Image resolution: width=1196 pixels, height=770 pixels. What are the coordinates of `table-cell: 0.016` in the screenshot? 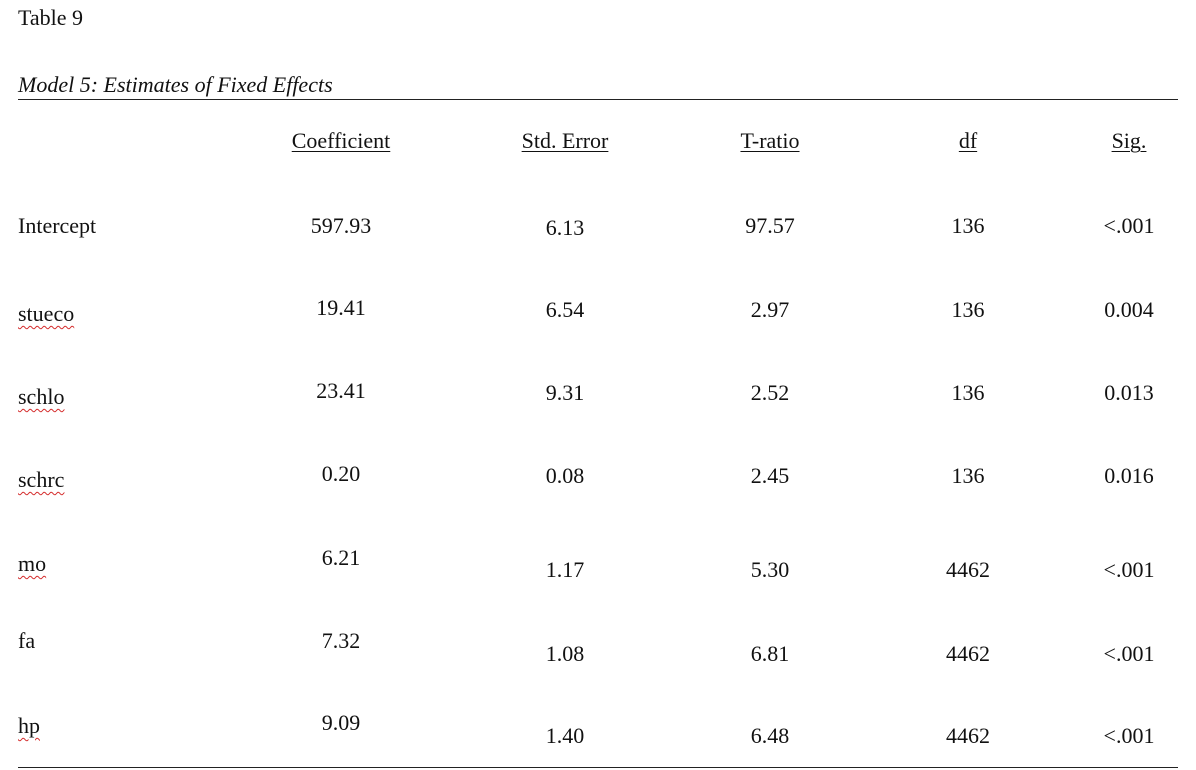 It's located at (1129, 475).